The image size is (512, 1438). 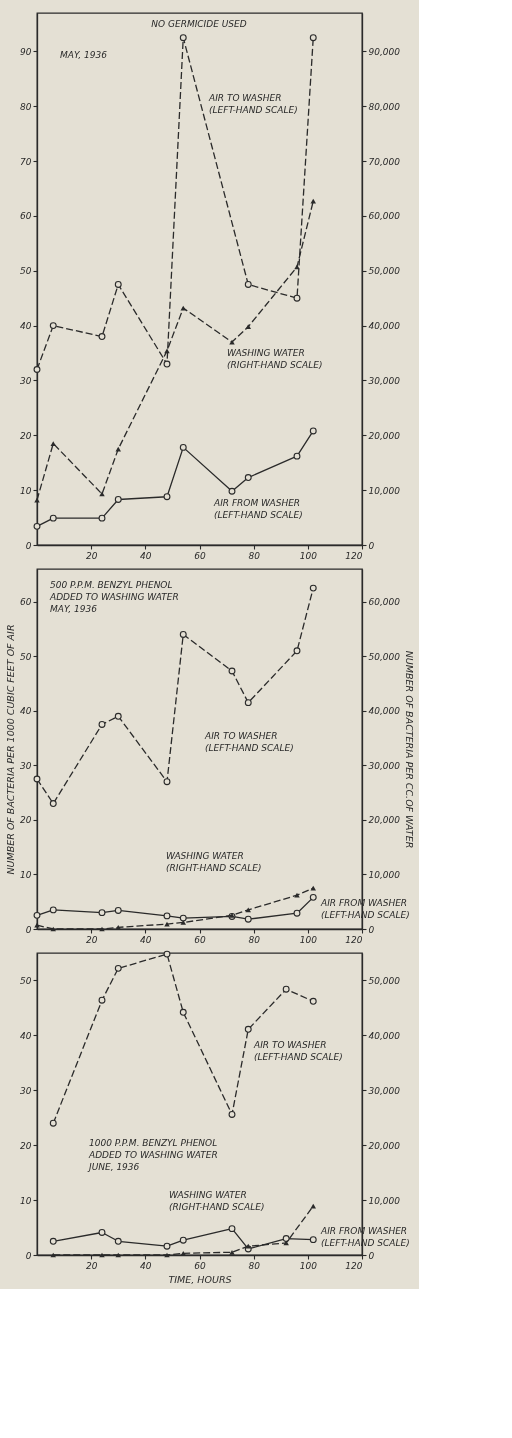 I want to click on y-tick-label: 80, so click(x=26, y=106).